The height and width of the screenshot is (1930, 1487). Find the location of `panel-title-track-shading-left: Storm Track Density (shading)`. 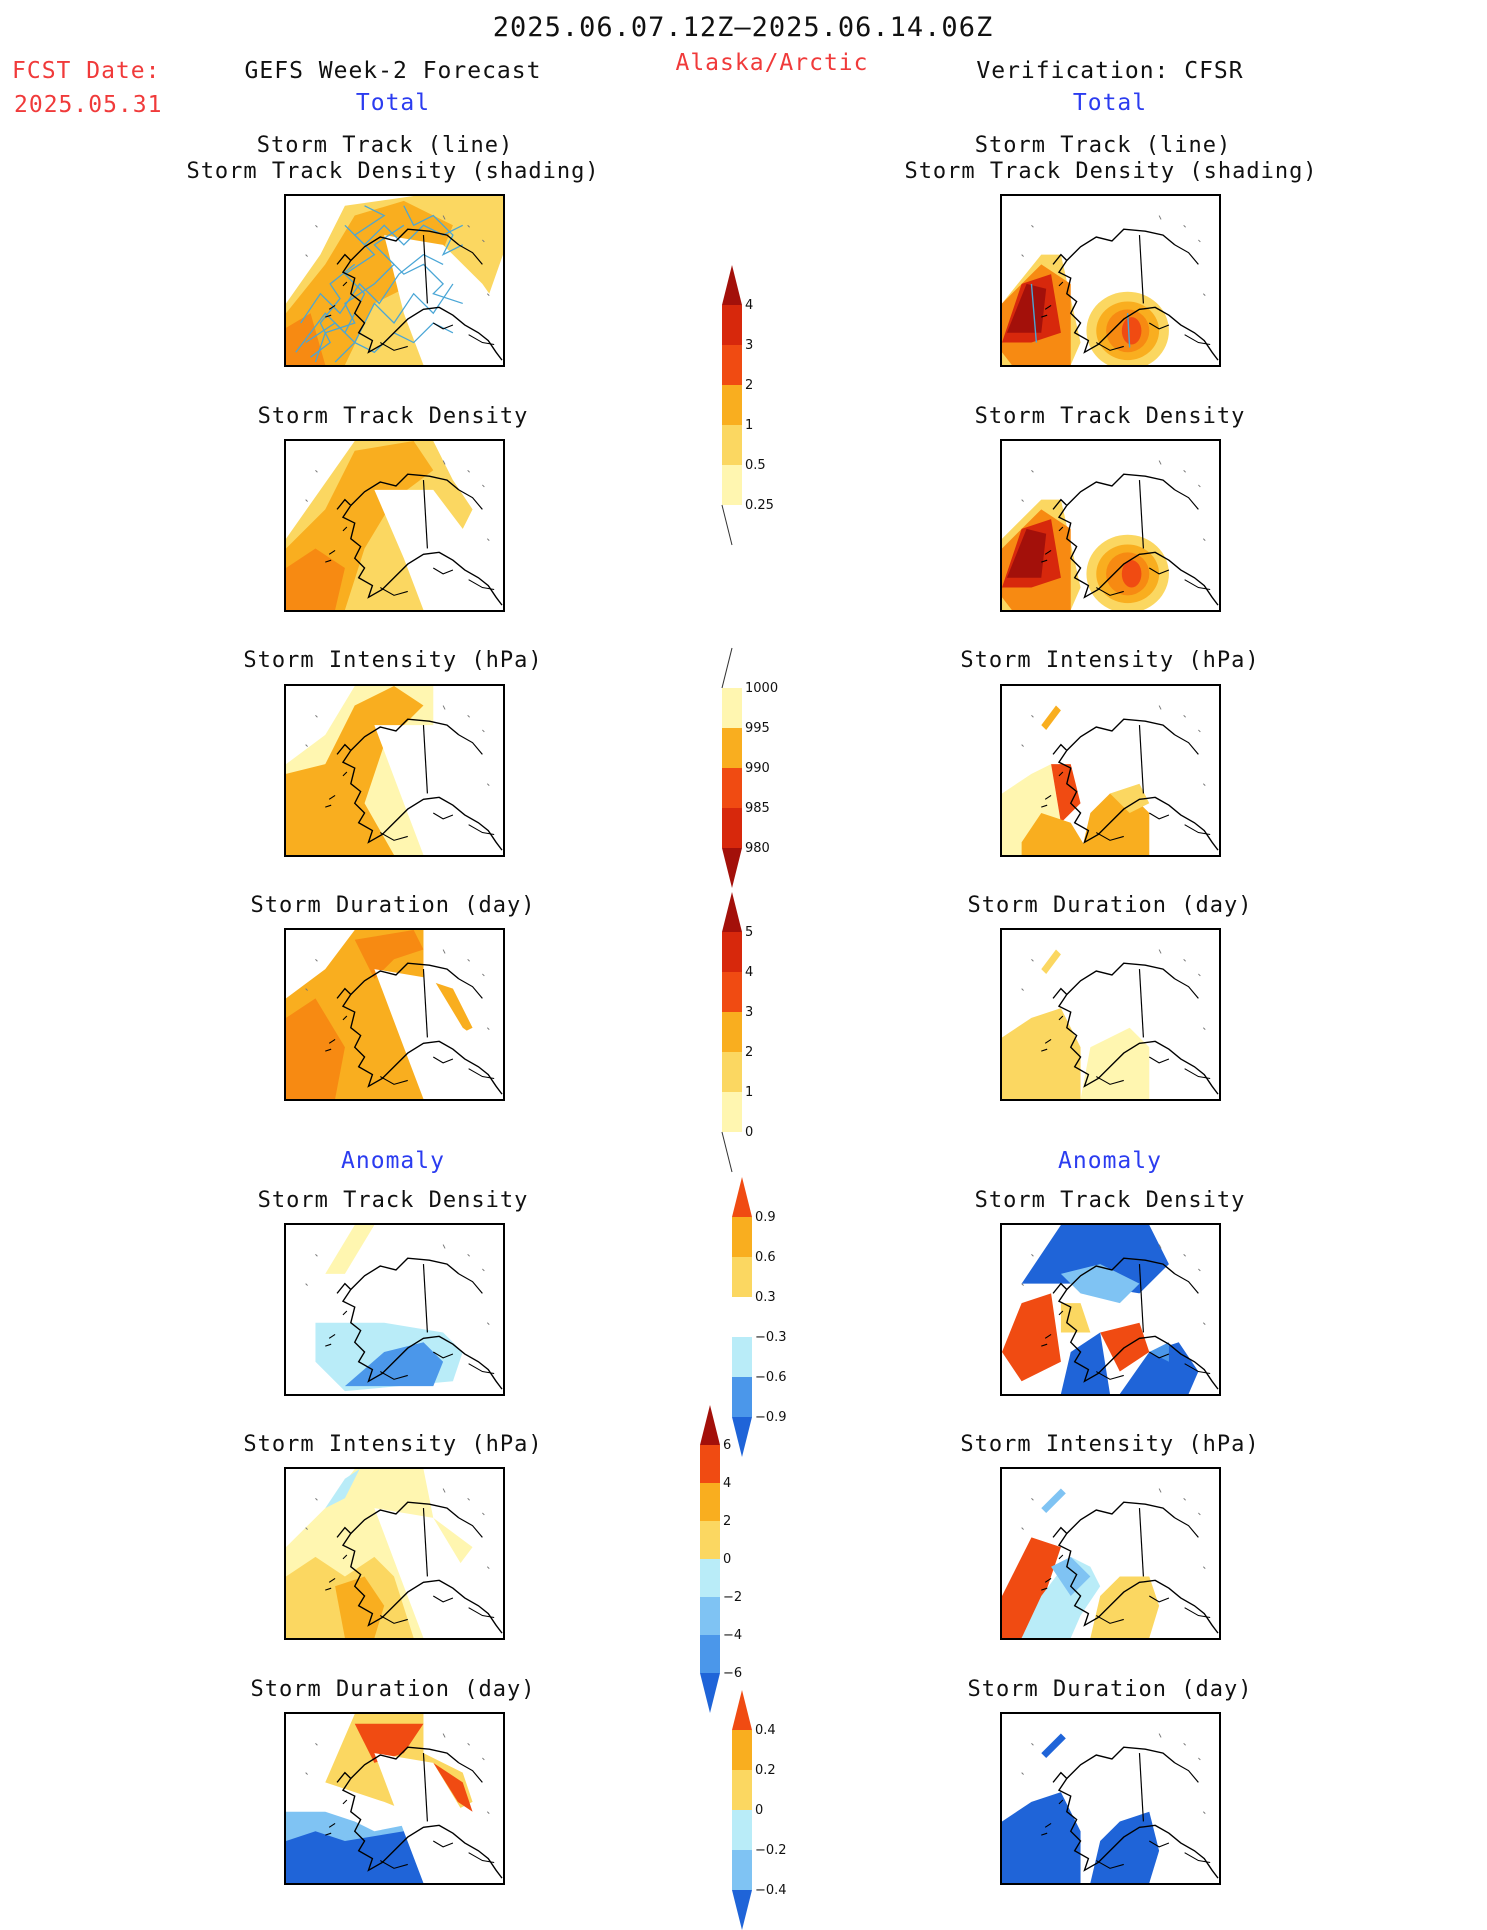

panel-title-track-shading-left: Storm Track Density (shading) is located at coordinates (393, 171).